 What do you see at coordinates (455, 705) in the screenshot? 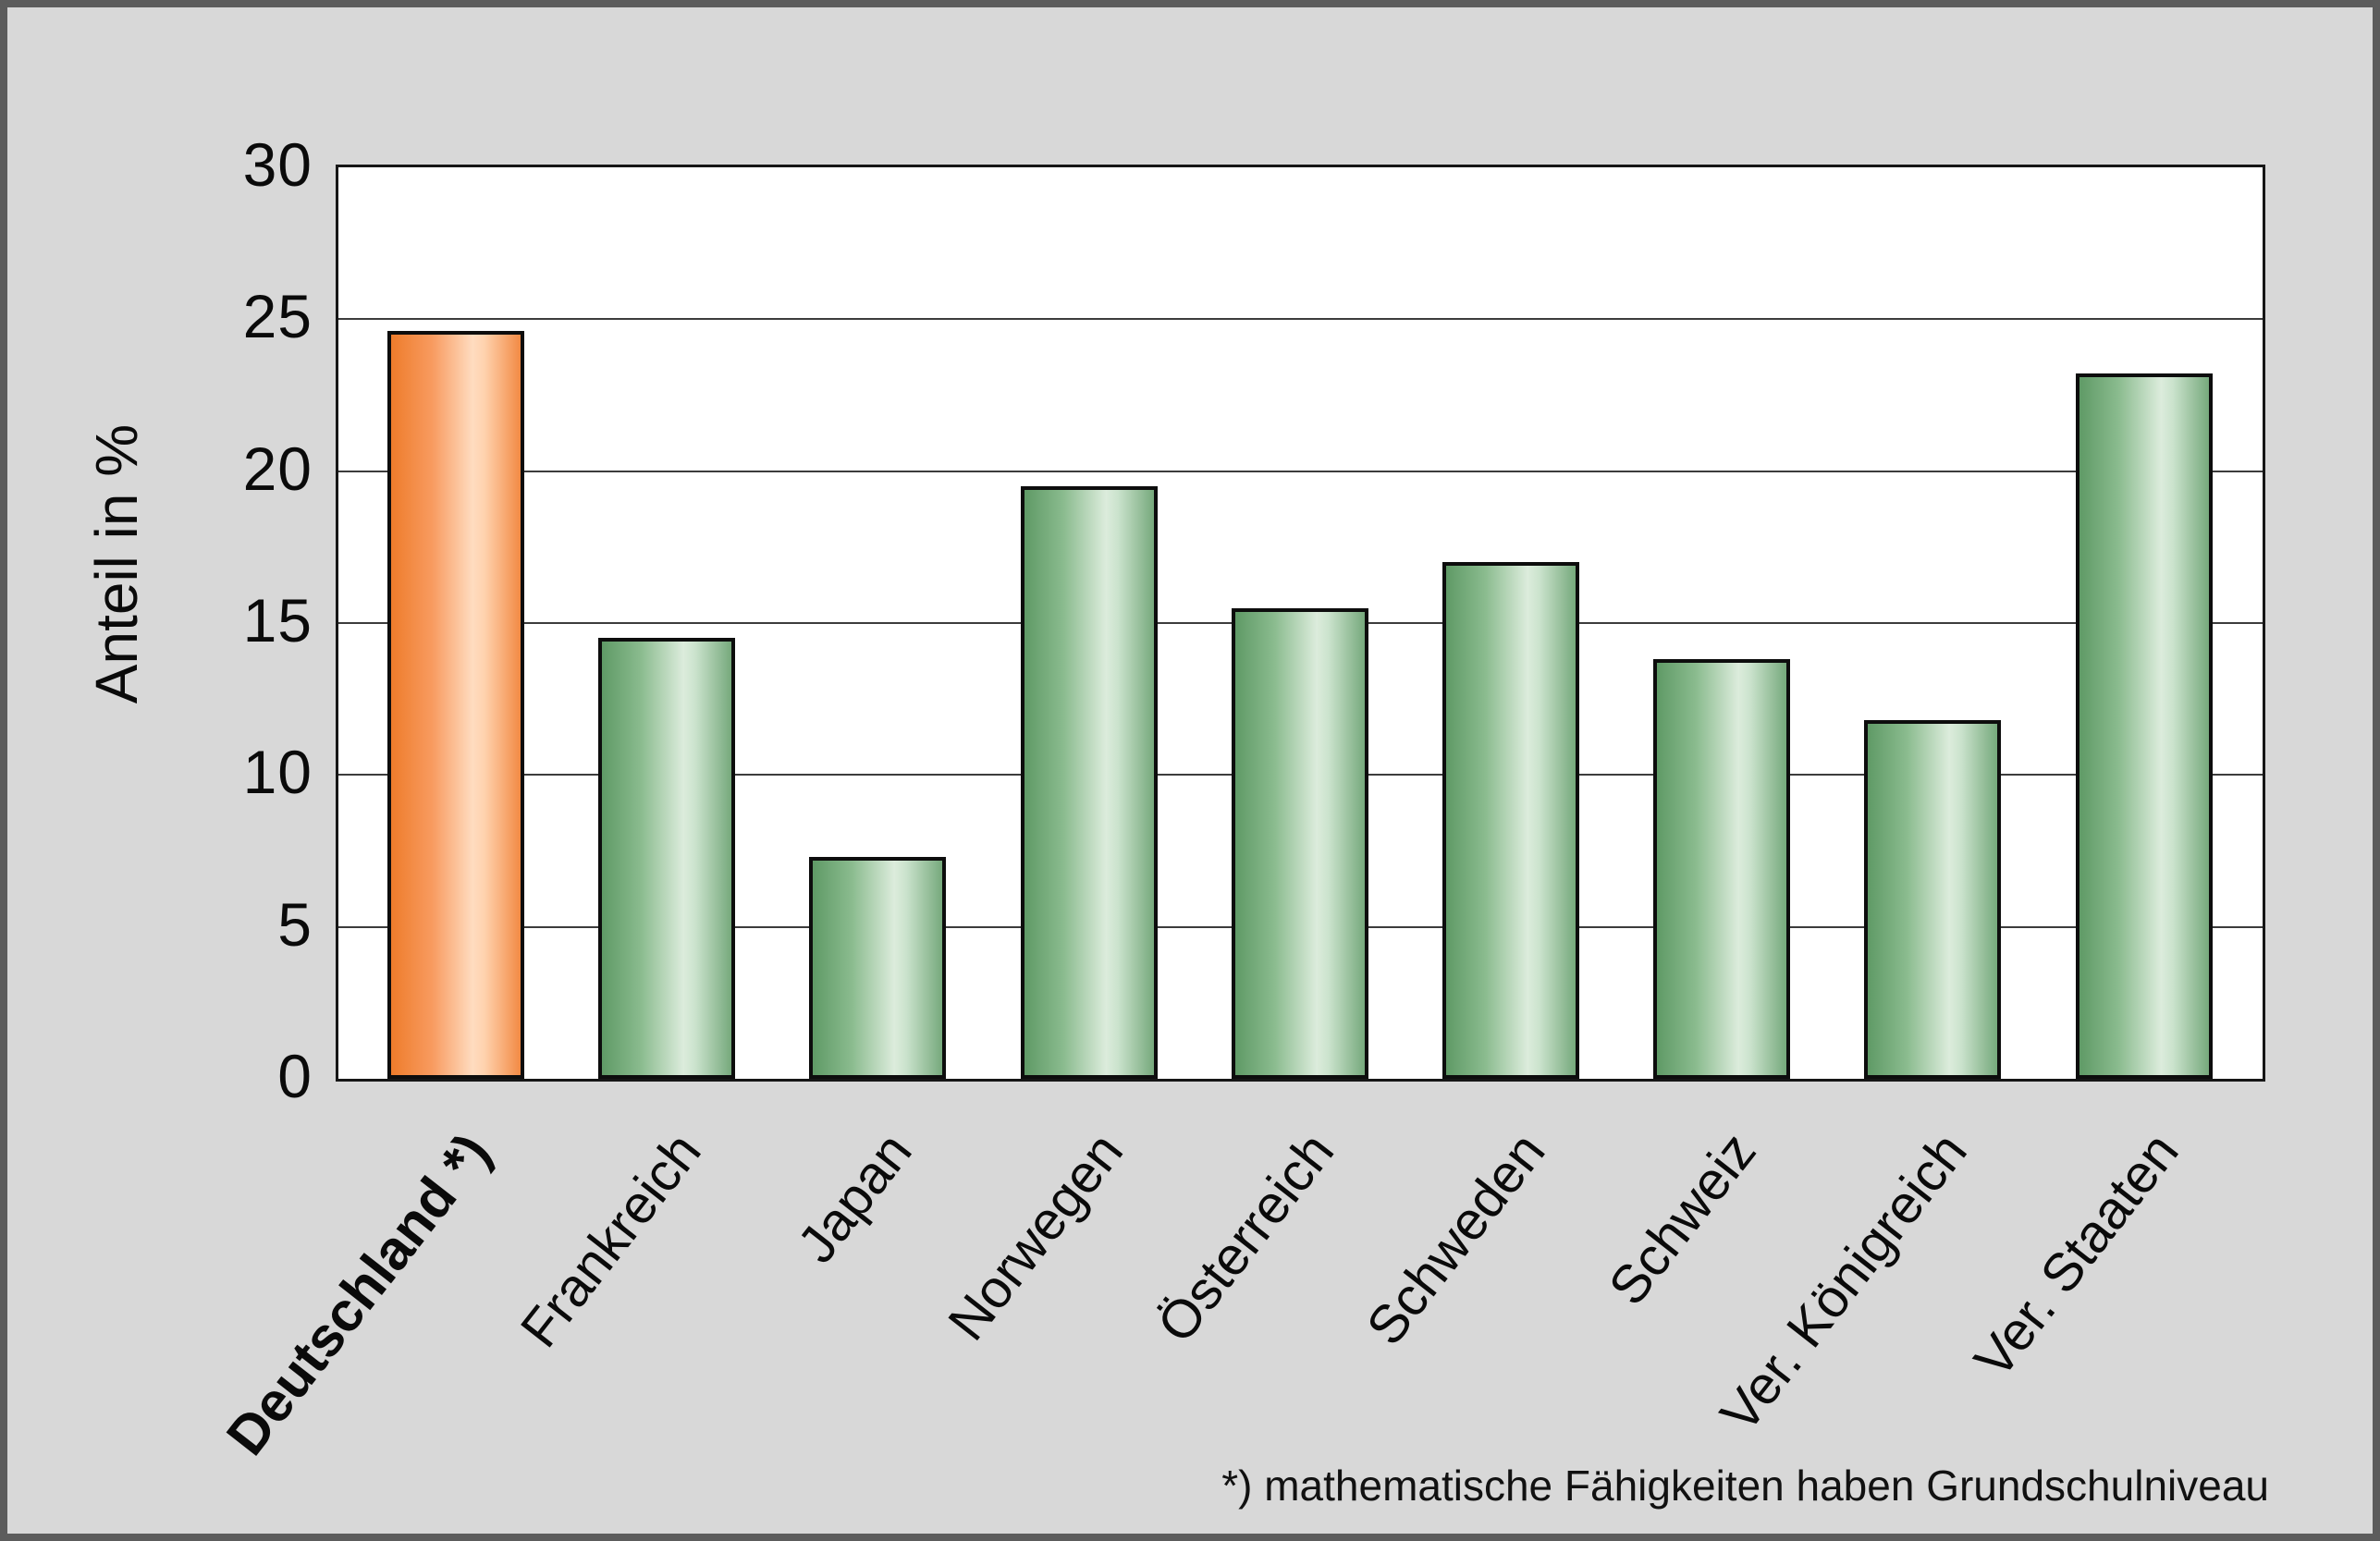
I see `bar-Deutschland *)` at bounding box center [455, 705].